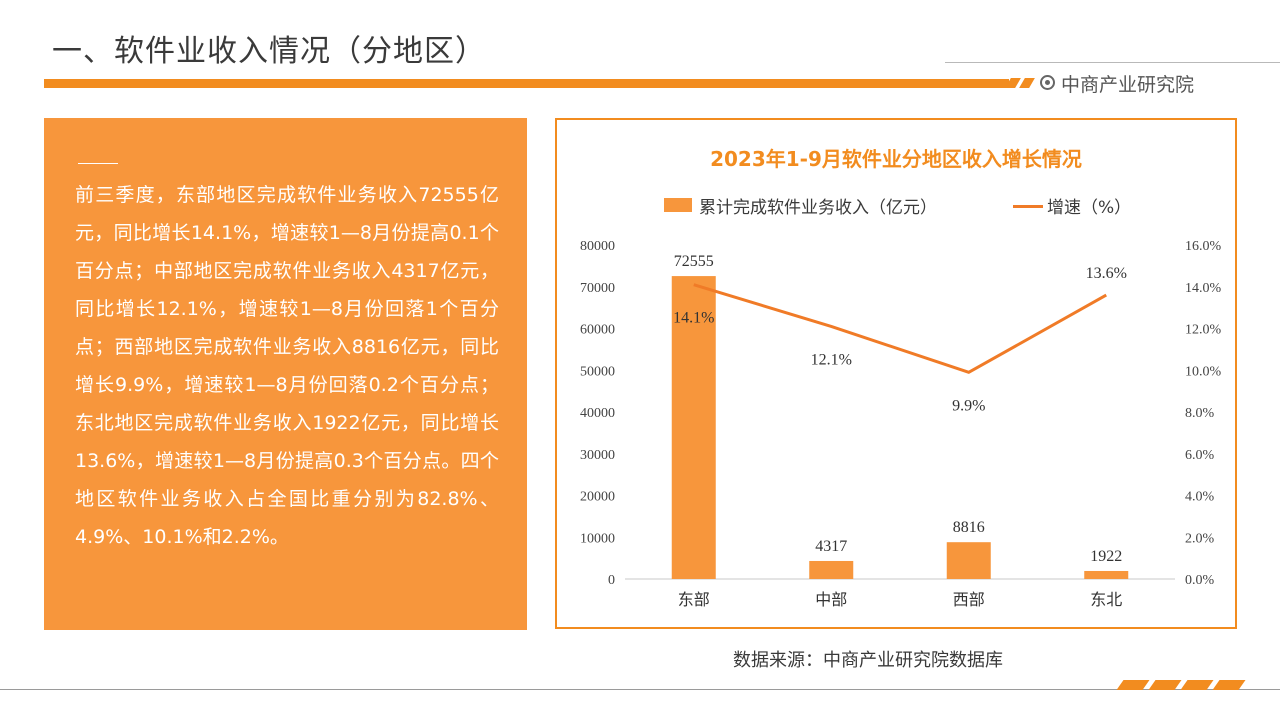 This screenshot has width=1280, height=720. What do you see at coordinates (831, 359) in the screenshot?
I see `line-data-label: 12.1%` at bounding box center [831, 359].